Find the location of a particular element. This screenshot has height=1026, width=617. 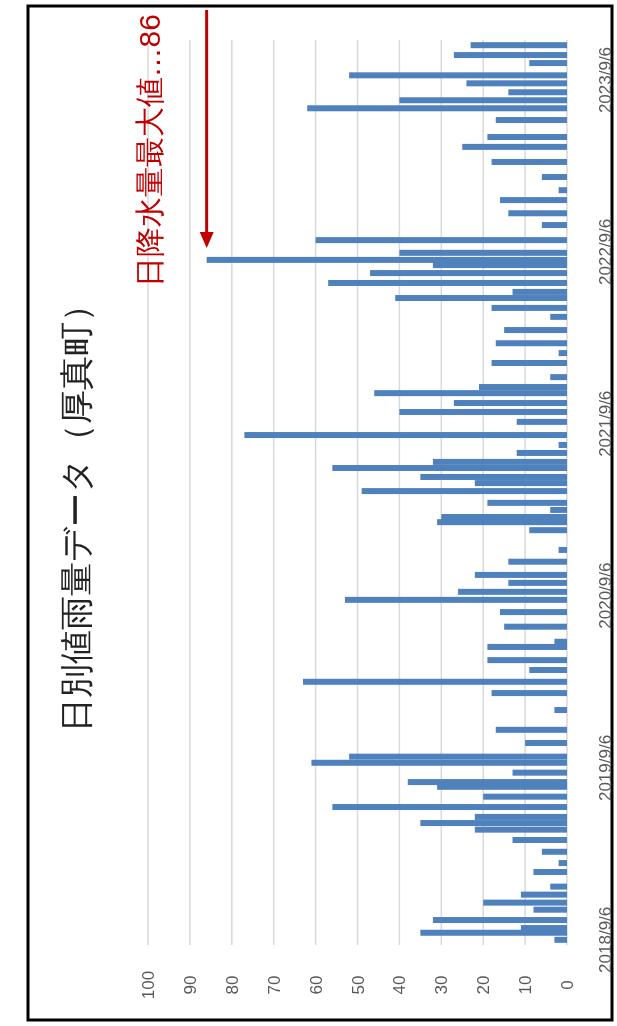

y-tick-label: 2021/9/6 is located at coordinates (605, 423).